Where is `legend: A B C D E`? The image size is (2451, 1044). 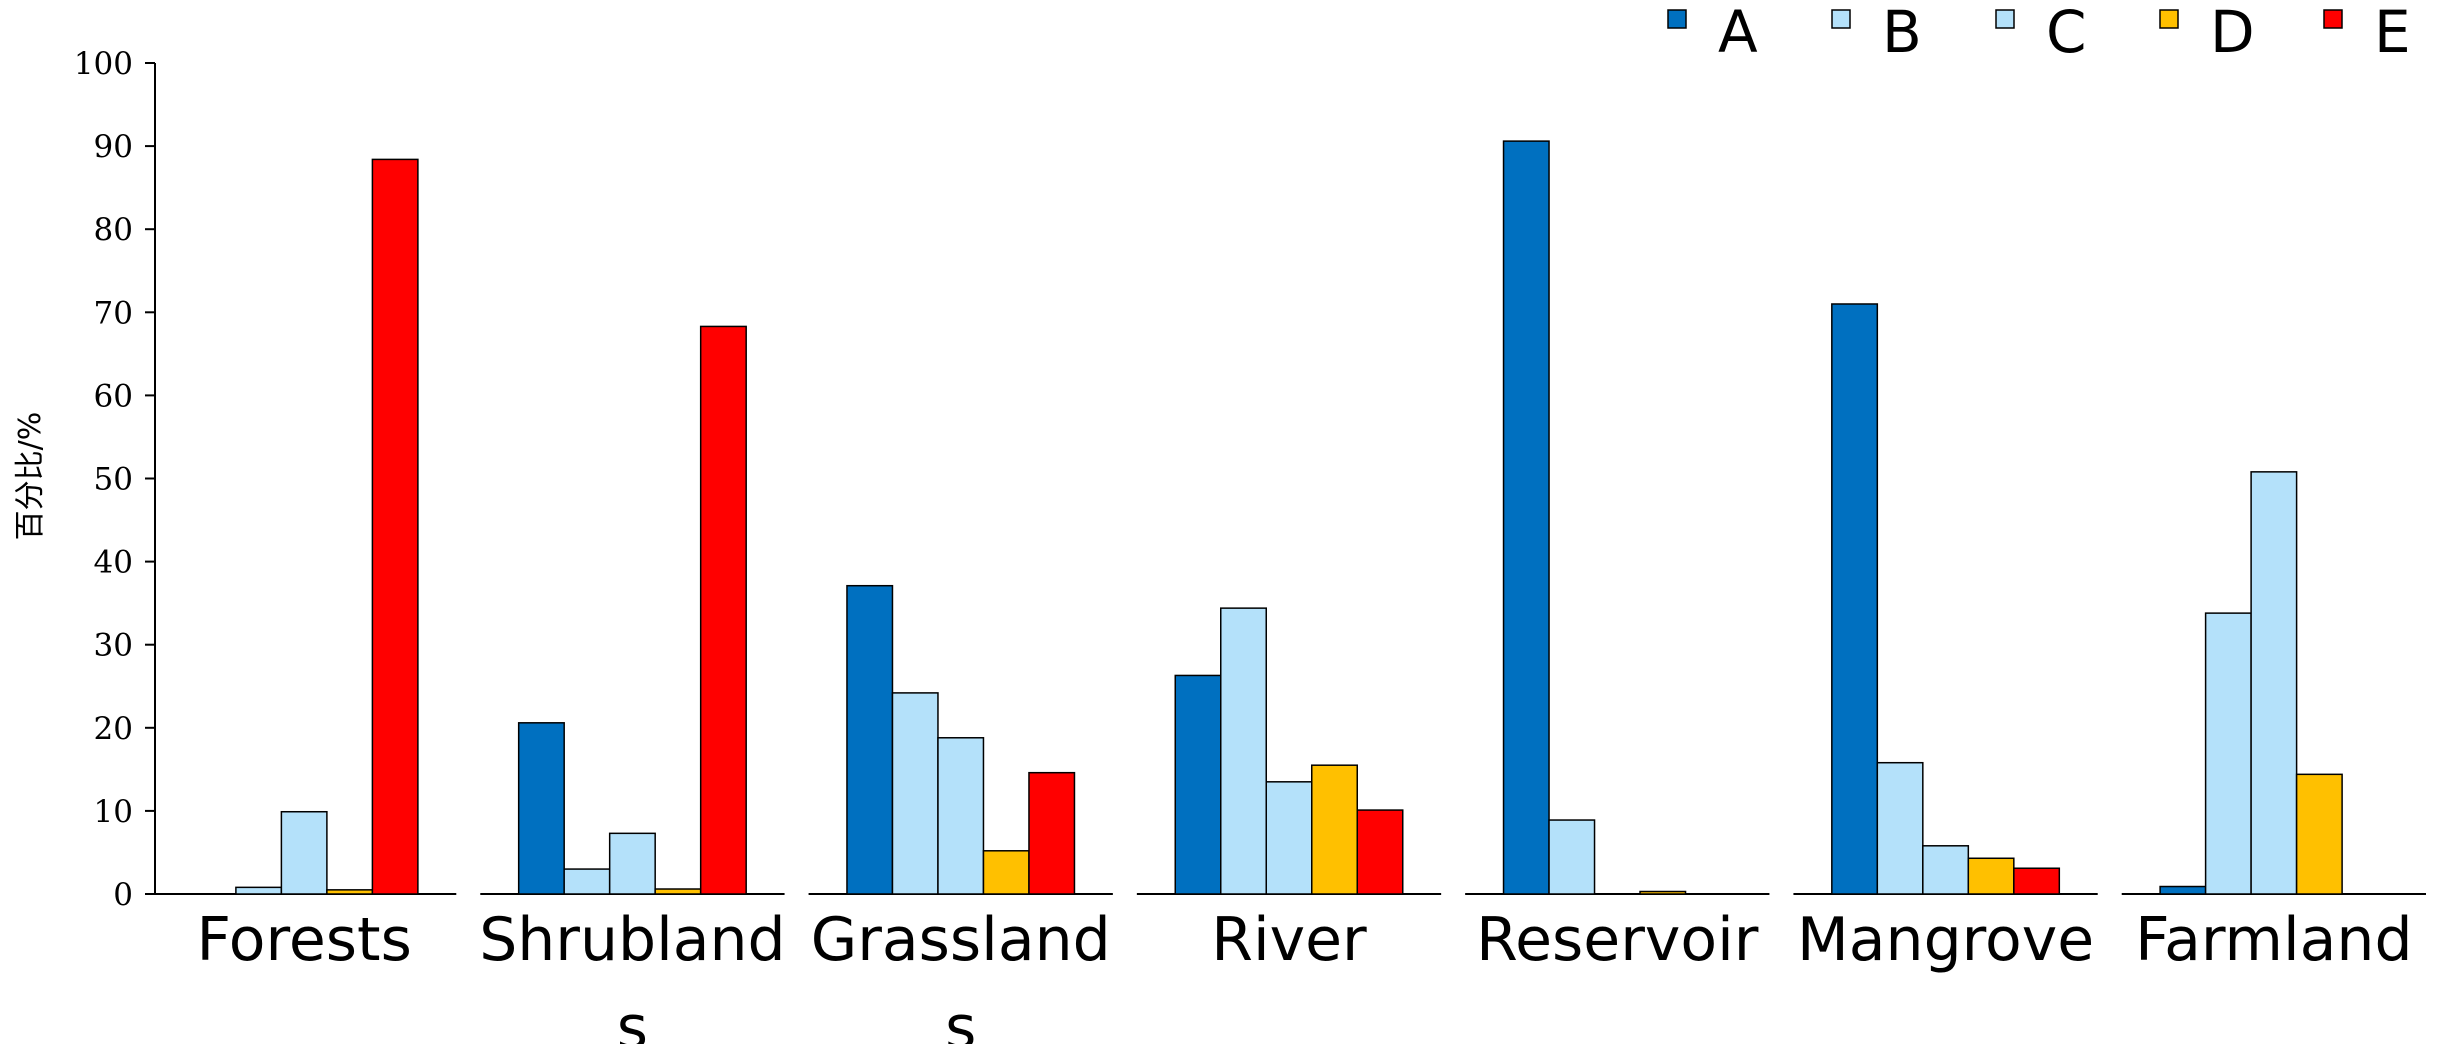 legend: A B C D E is located at coordinates (2039, 33).